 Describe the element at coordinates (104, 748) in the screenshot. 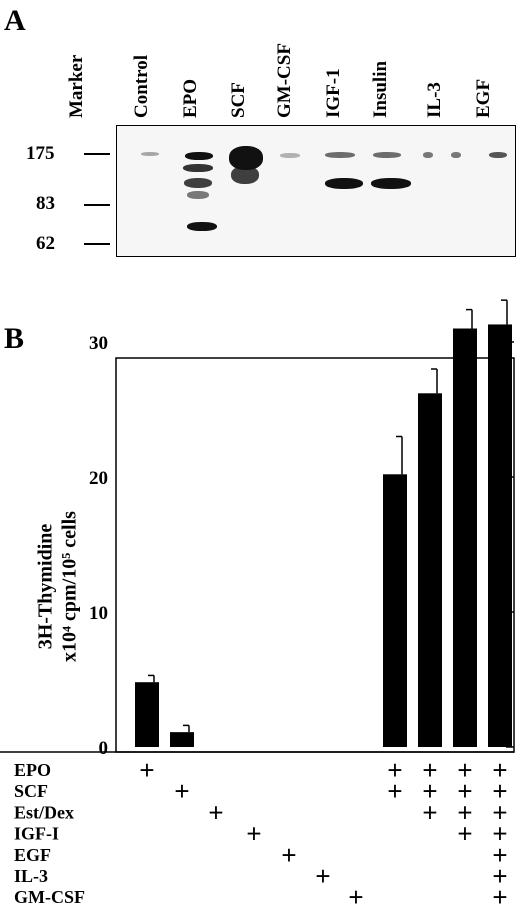

I see `y-tick-label: 0` at that location.